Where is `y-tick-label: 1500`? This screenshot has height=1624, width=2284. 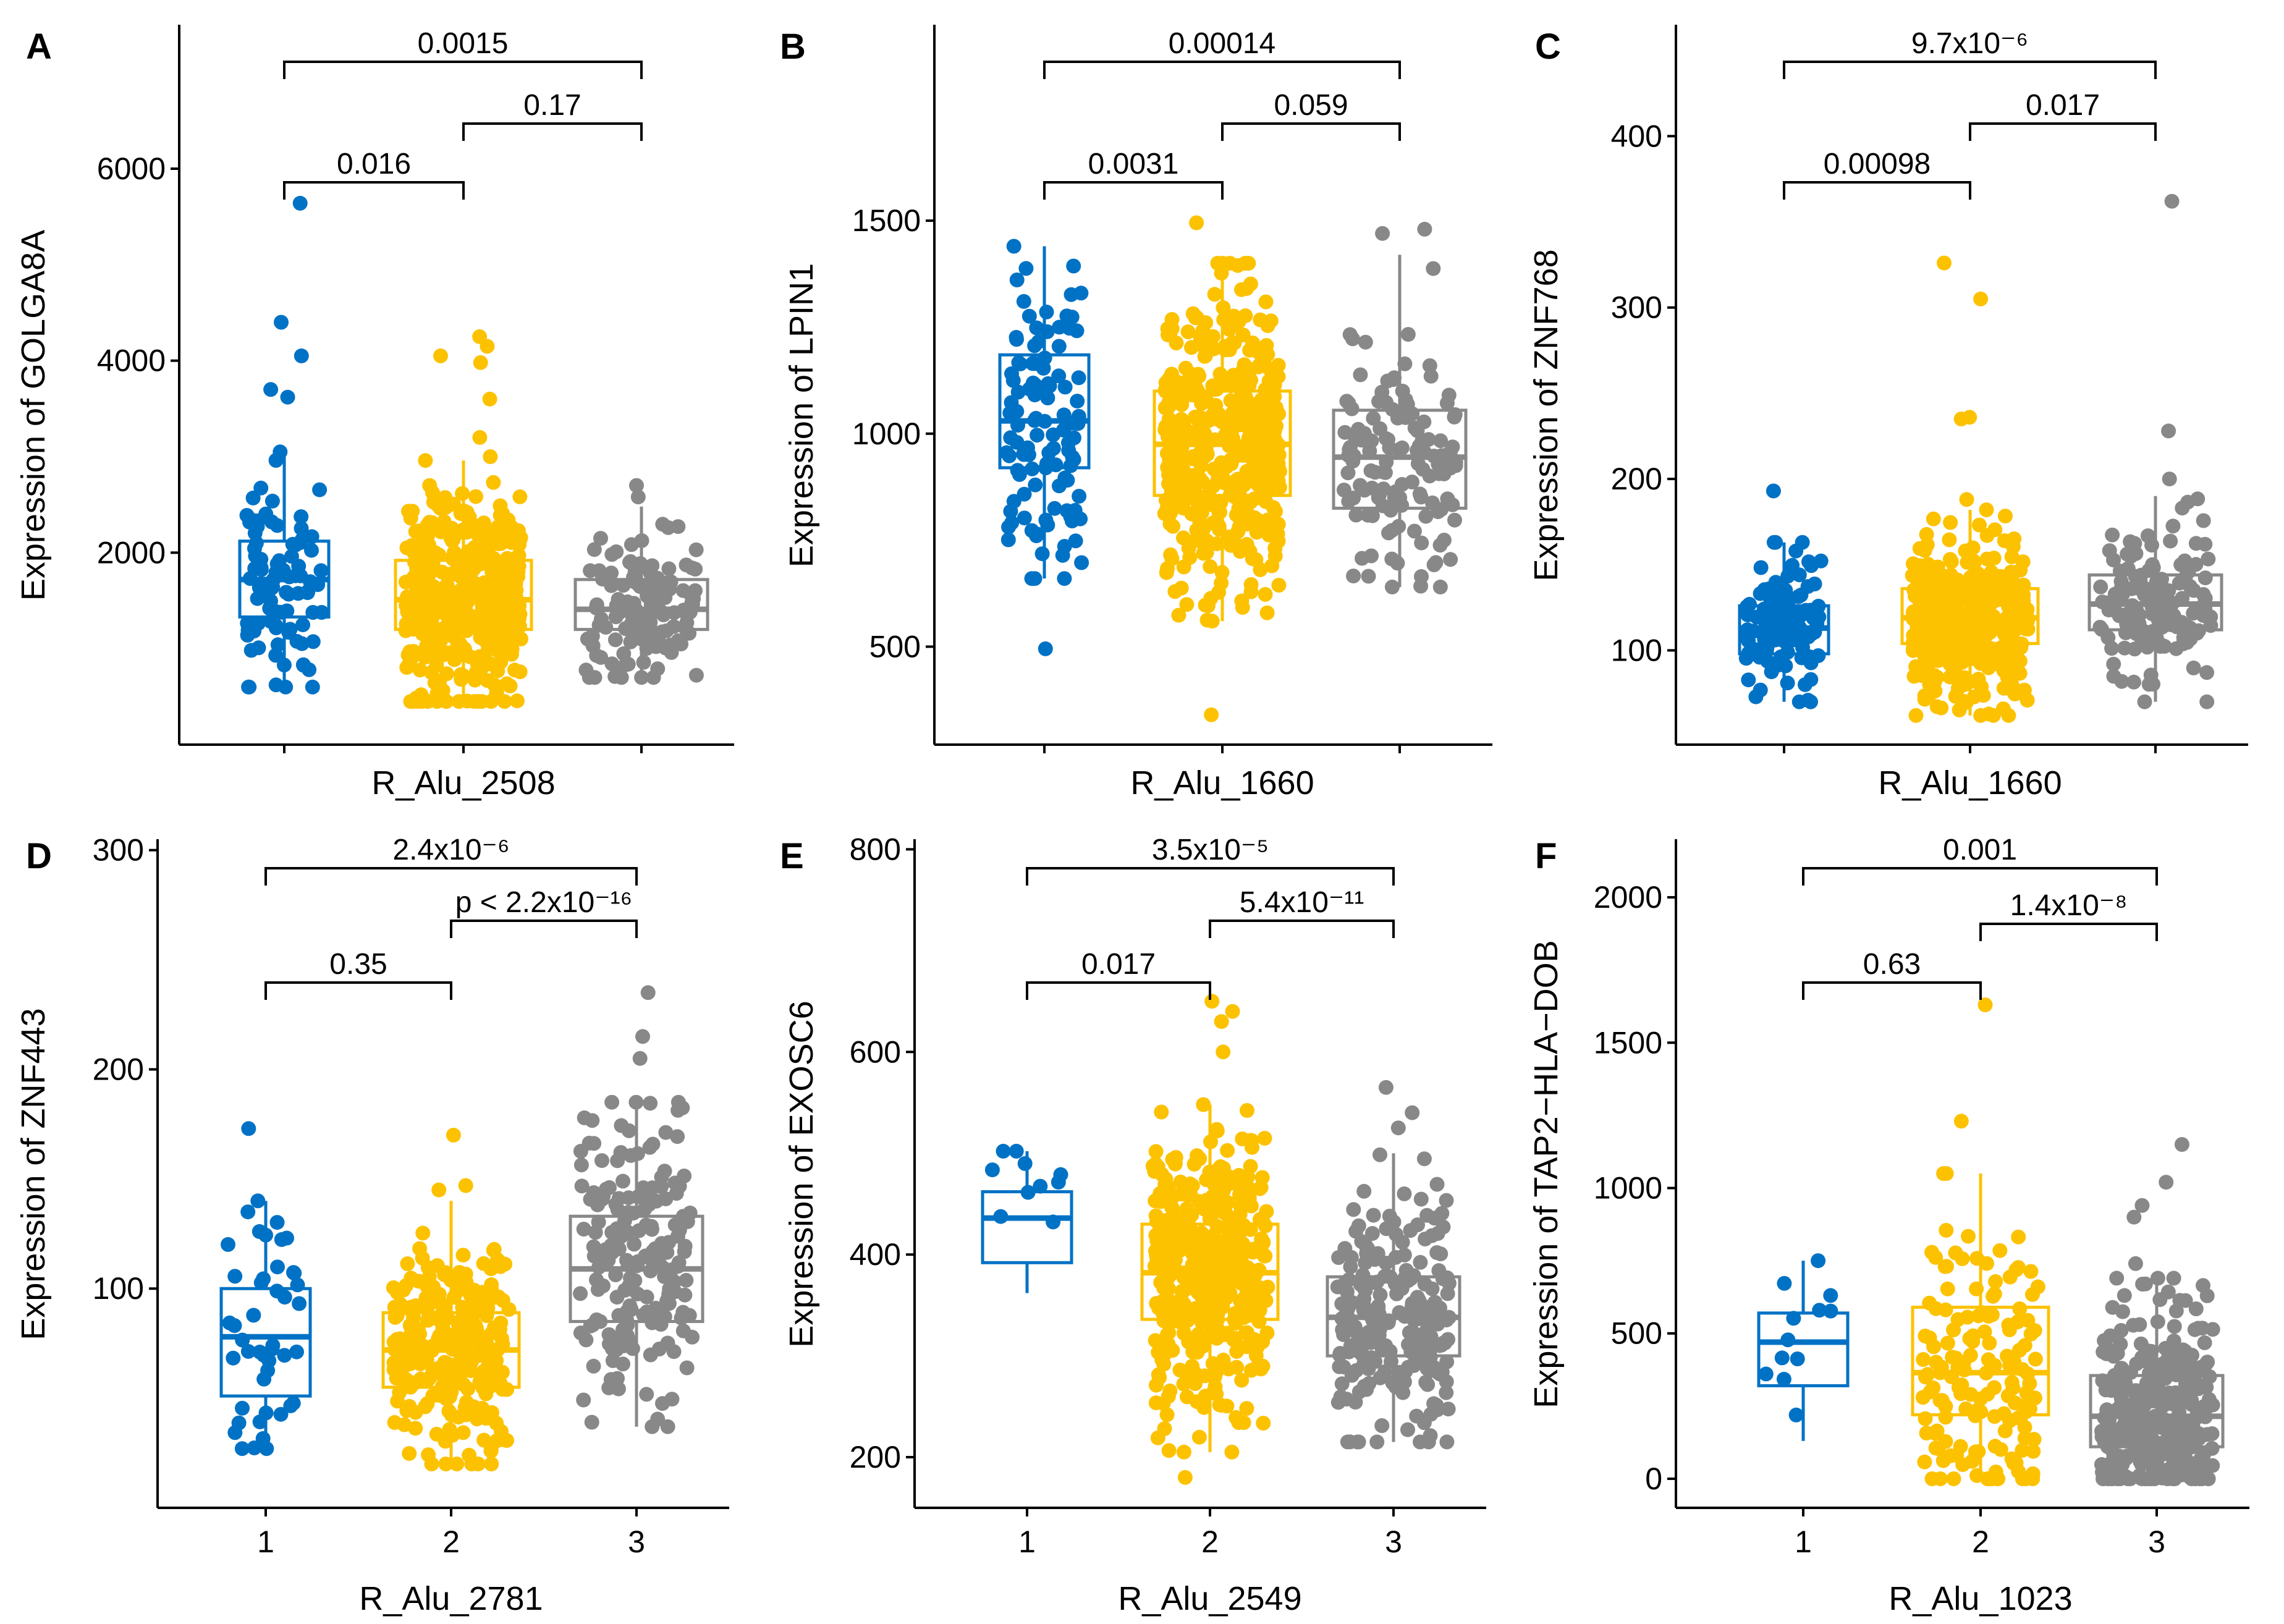 y-tick-label: 1500 is located at coordinates (886, 220).